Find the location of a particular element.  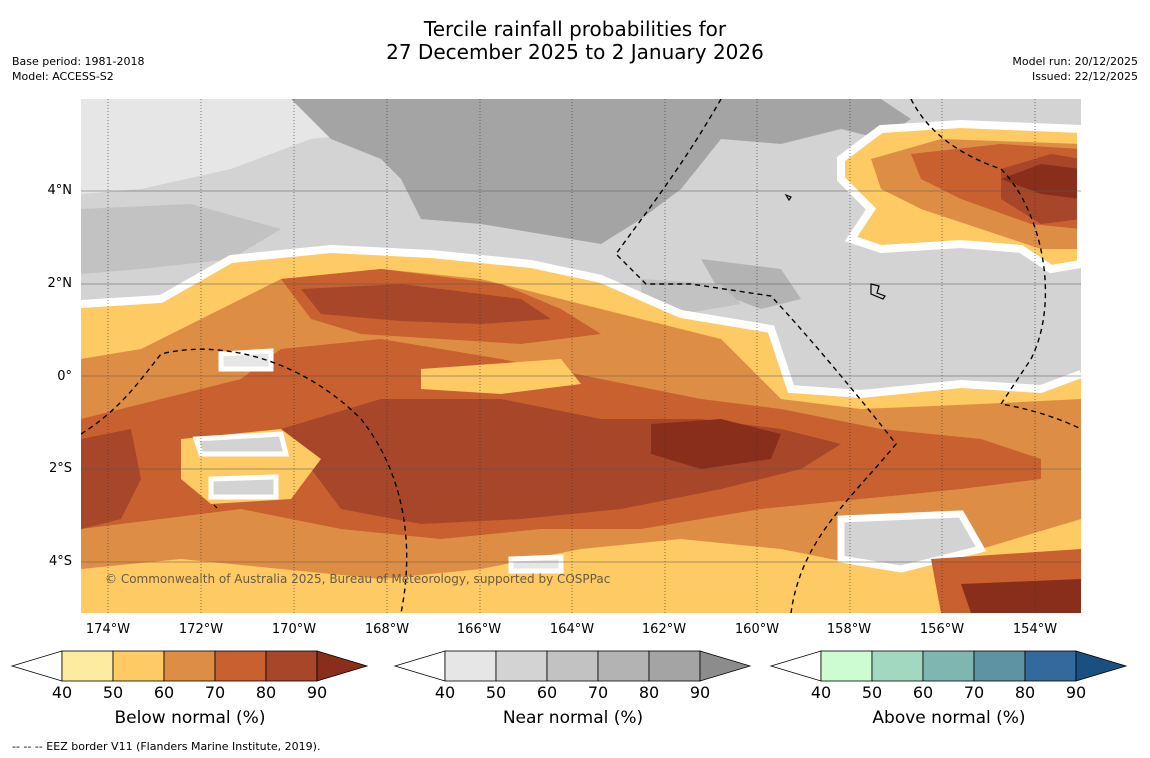

longitude-label: 170°W is located at coordinates (294, 629).